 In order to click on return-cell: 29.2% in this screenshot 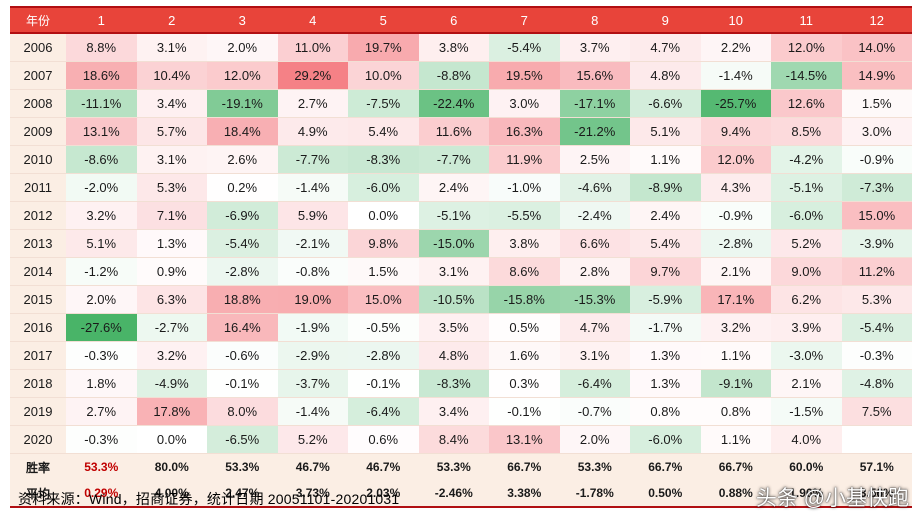, I will do `click(312, 75)`.